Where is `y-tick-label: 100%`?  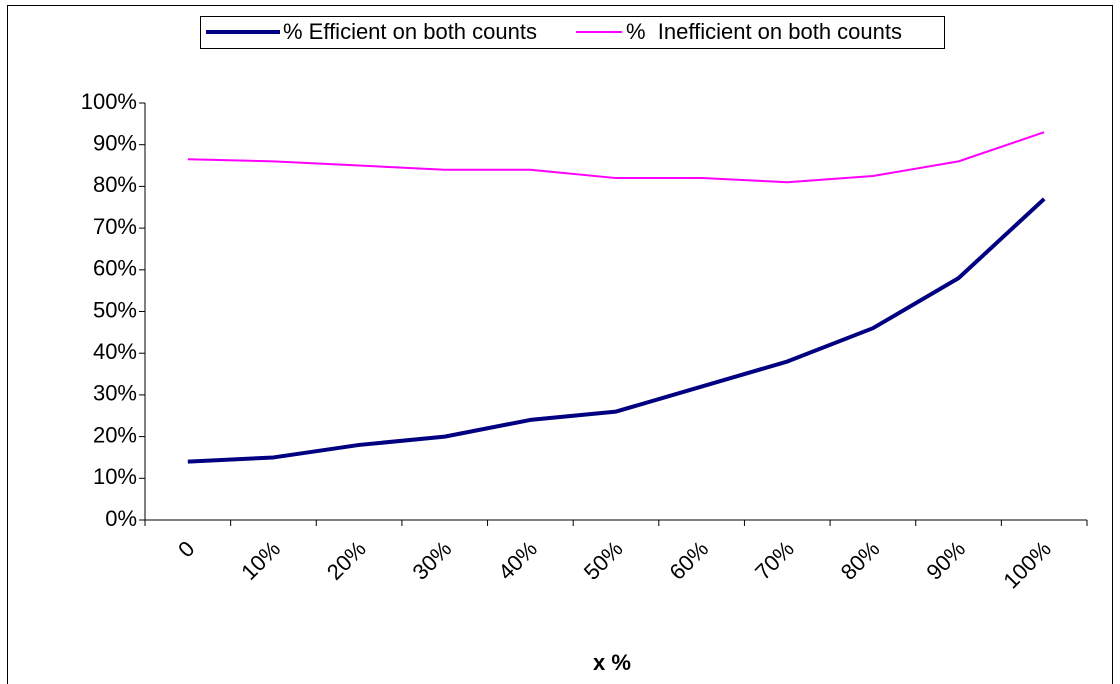
y-tick-label: 100% is located at coordinates (109, 101).